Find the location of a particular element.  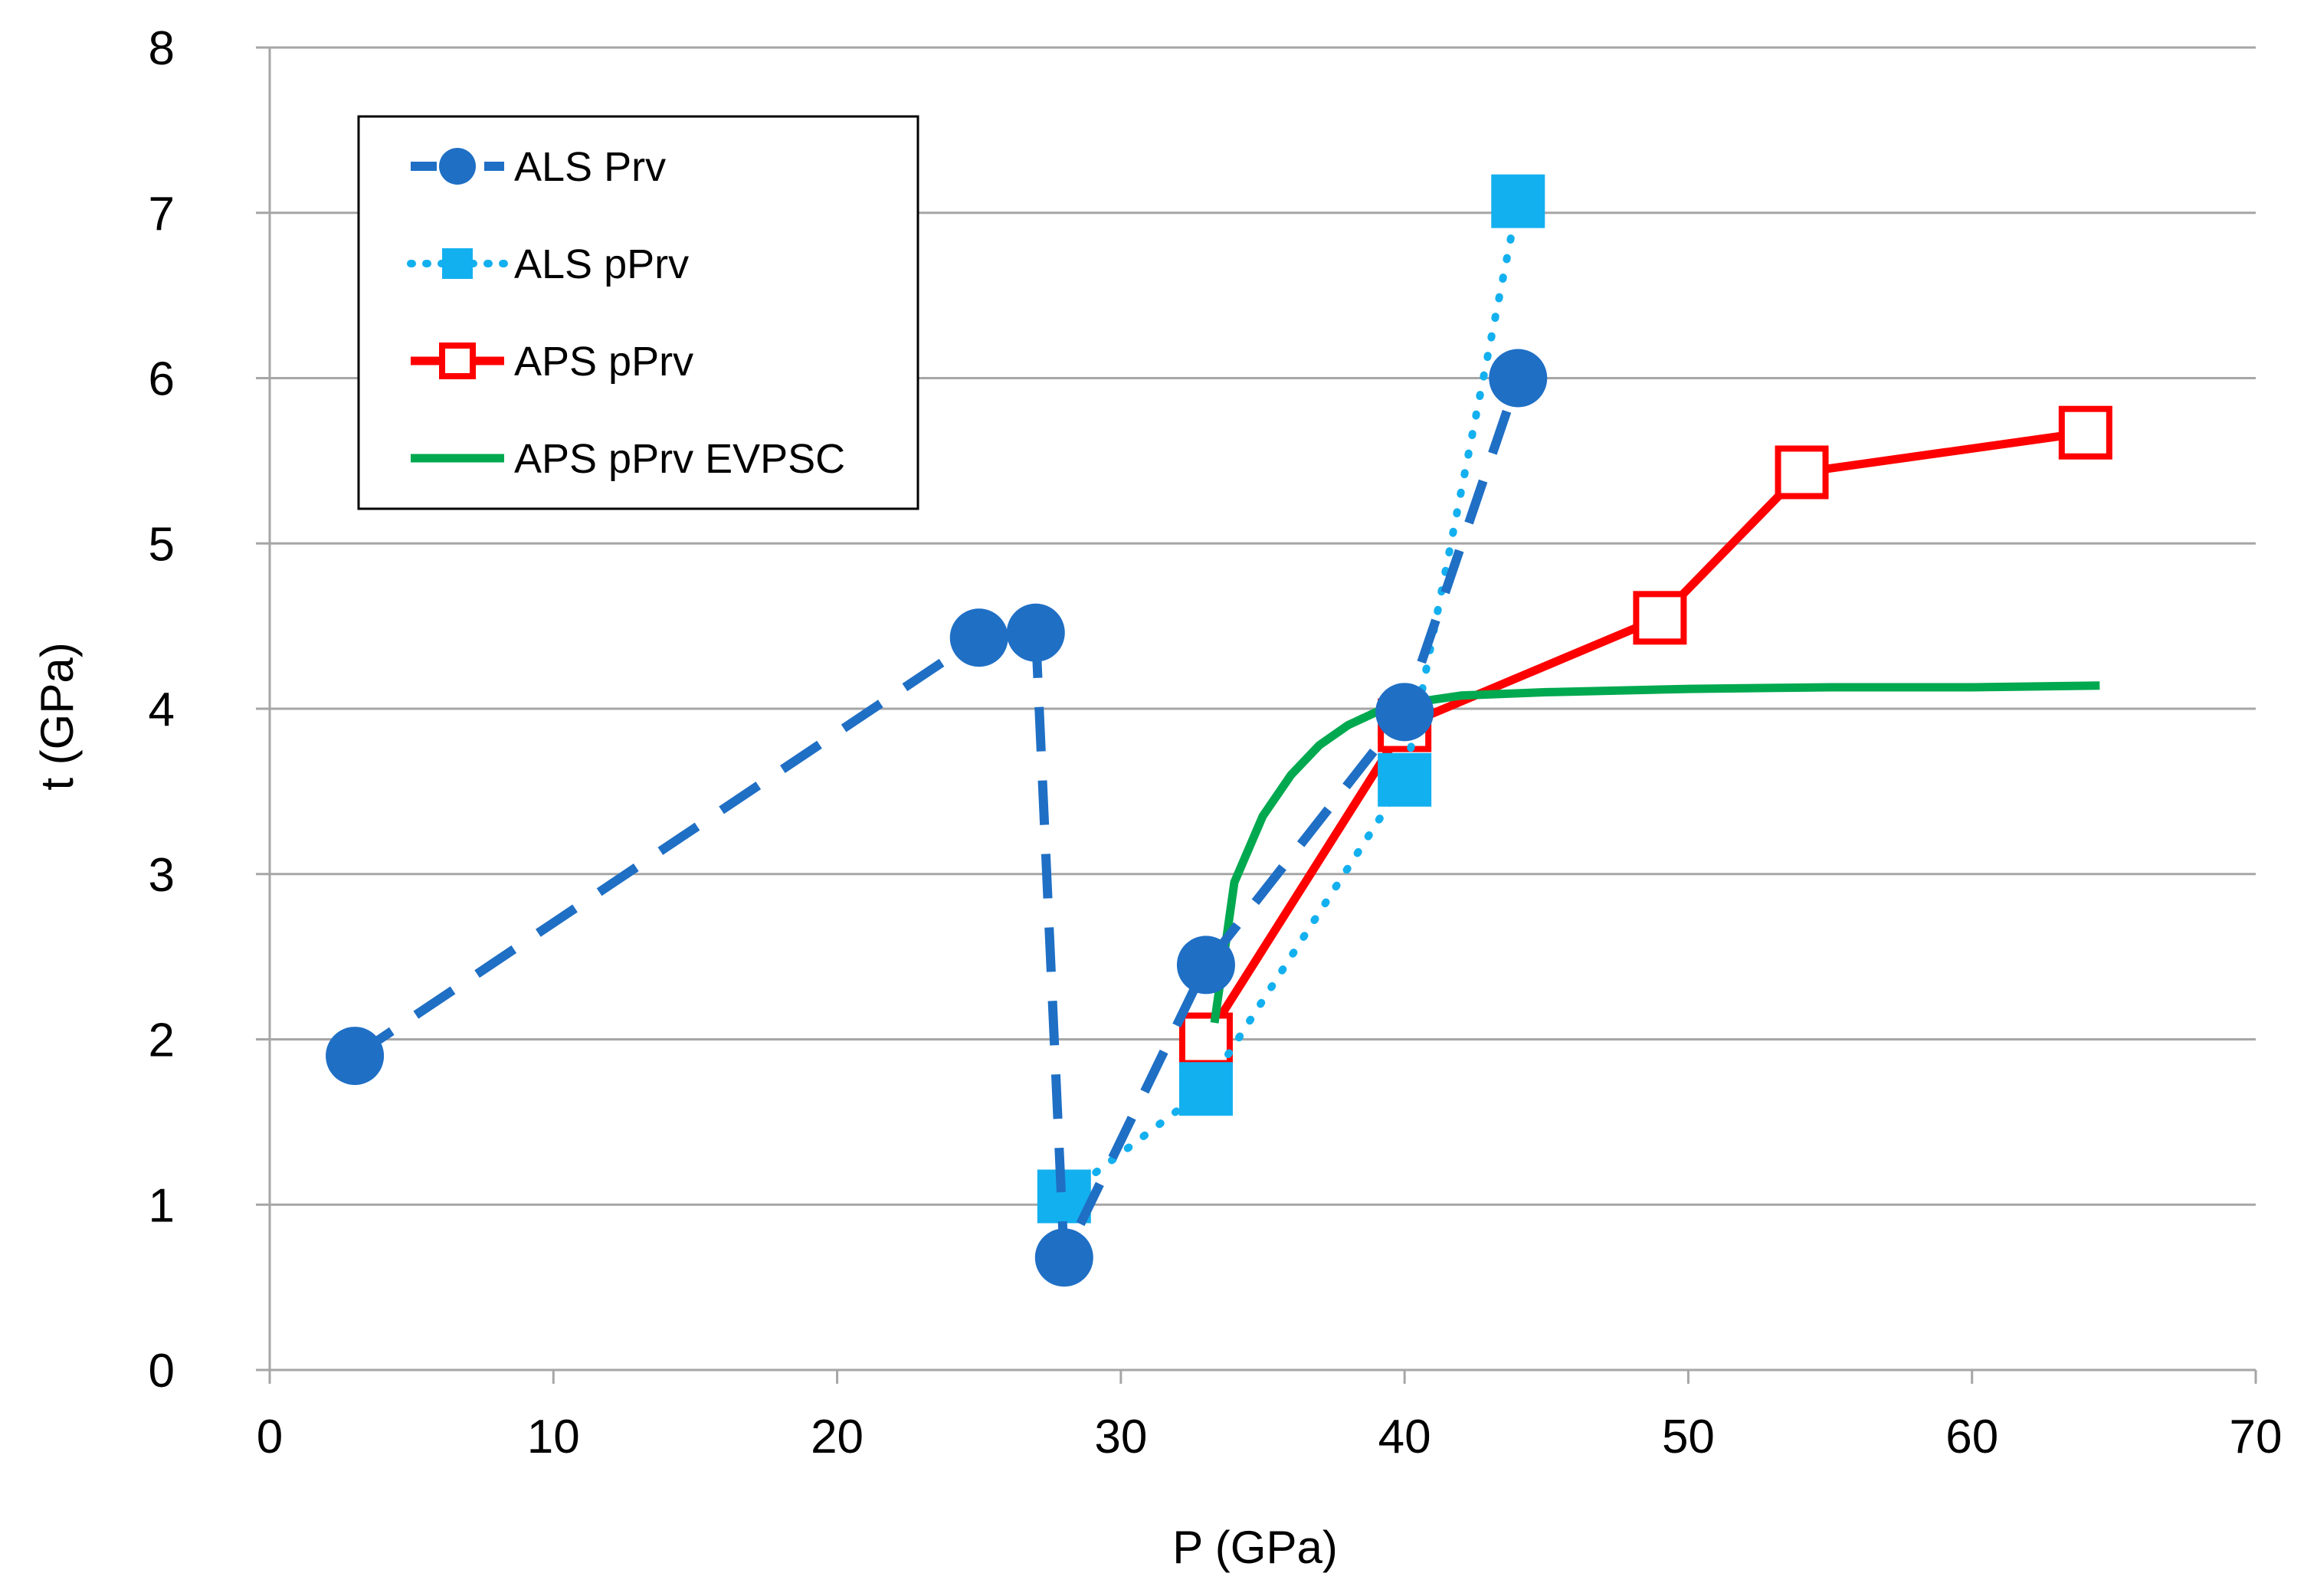

y-tick-label: 5 is located at coordinates (162, 544).